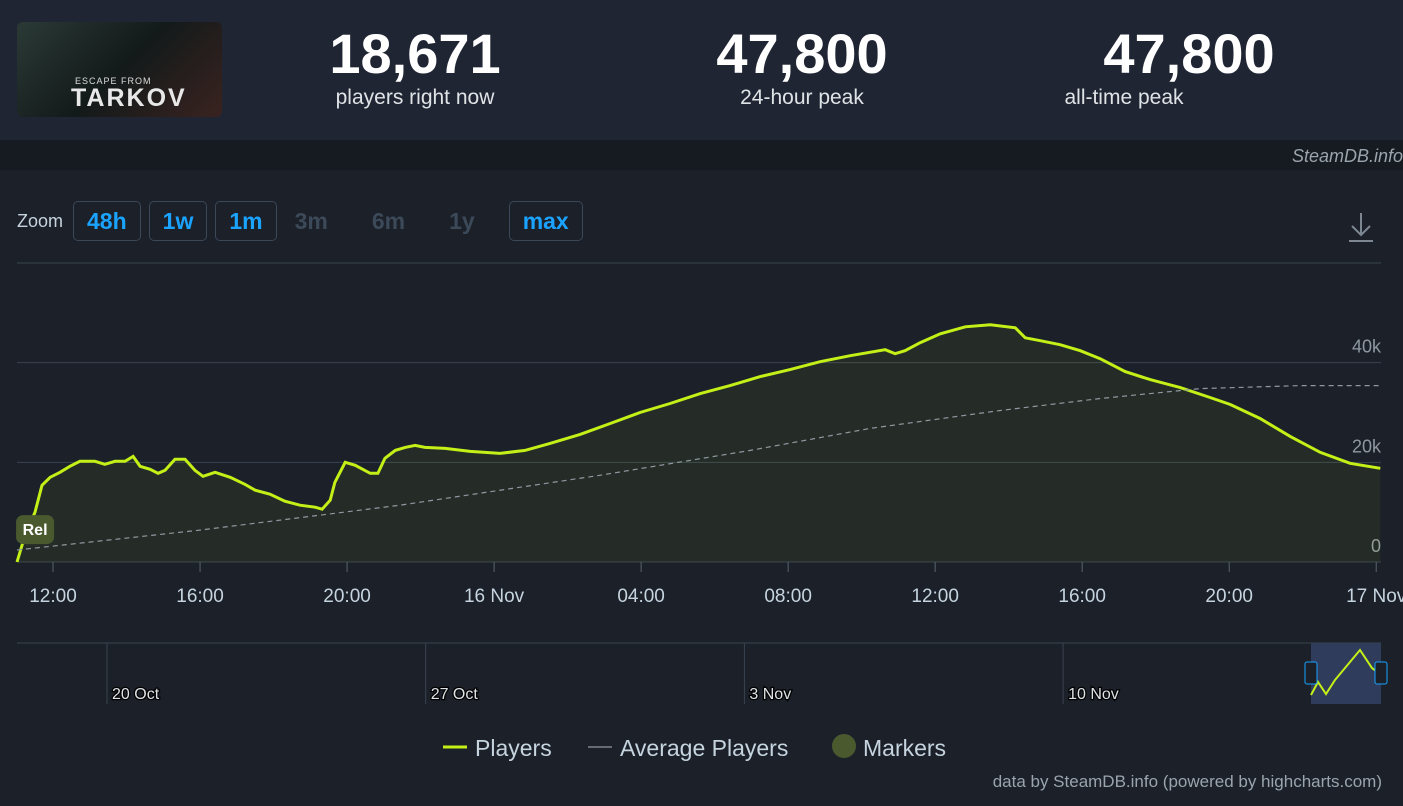 The image size is (1403, 806). I want to click on source: SteamDB.info, so click(1347, 156).